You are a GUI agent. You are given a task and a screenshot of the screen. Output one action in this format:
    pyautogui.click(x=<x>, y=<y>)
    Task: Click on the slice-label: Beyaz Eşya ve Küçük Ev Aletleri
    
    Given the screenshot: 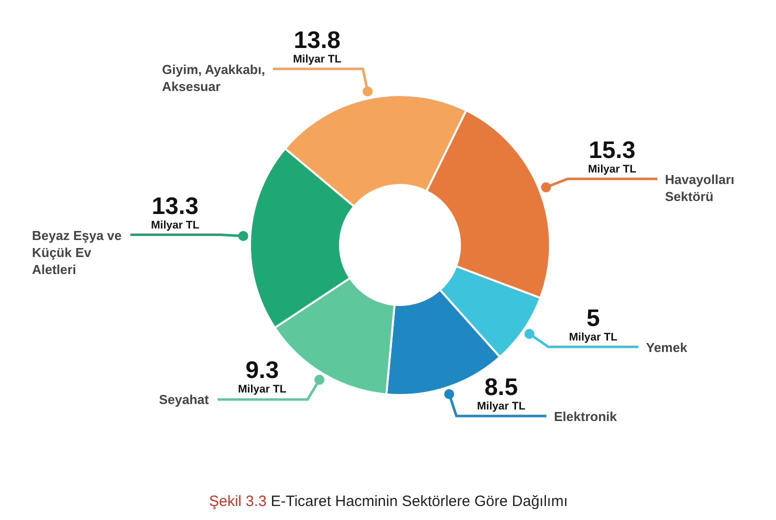 What is the action you would take?
    pyautogui.click(x=77, y=252)
    